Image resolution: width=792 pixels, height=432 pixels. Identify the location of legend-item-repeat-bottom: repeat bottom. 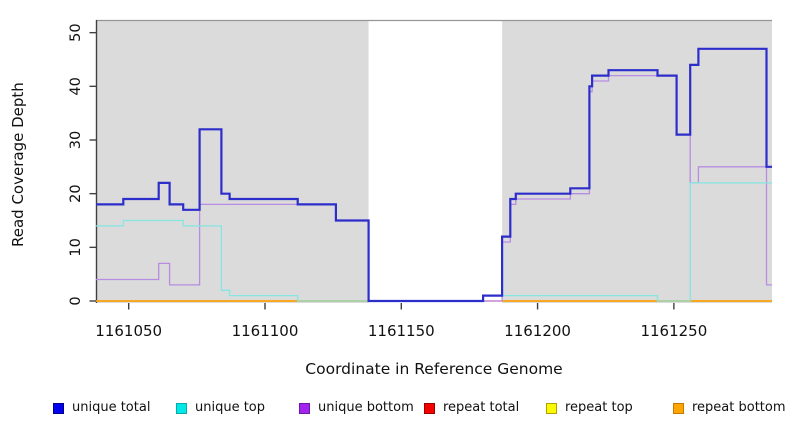
(729, 408).